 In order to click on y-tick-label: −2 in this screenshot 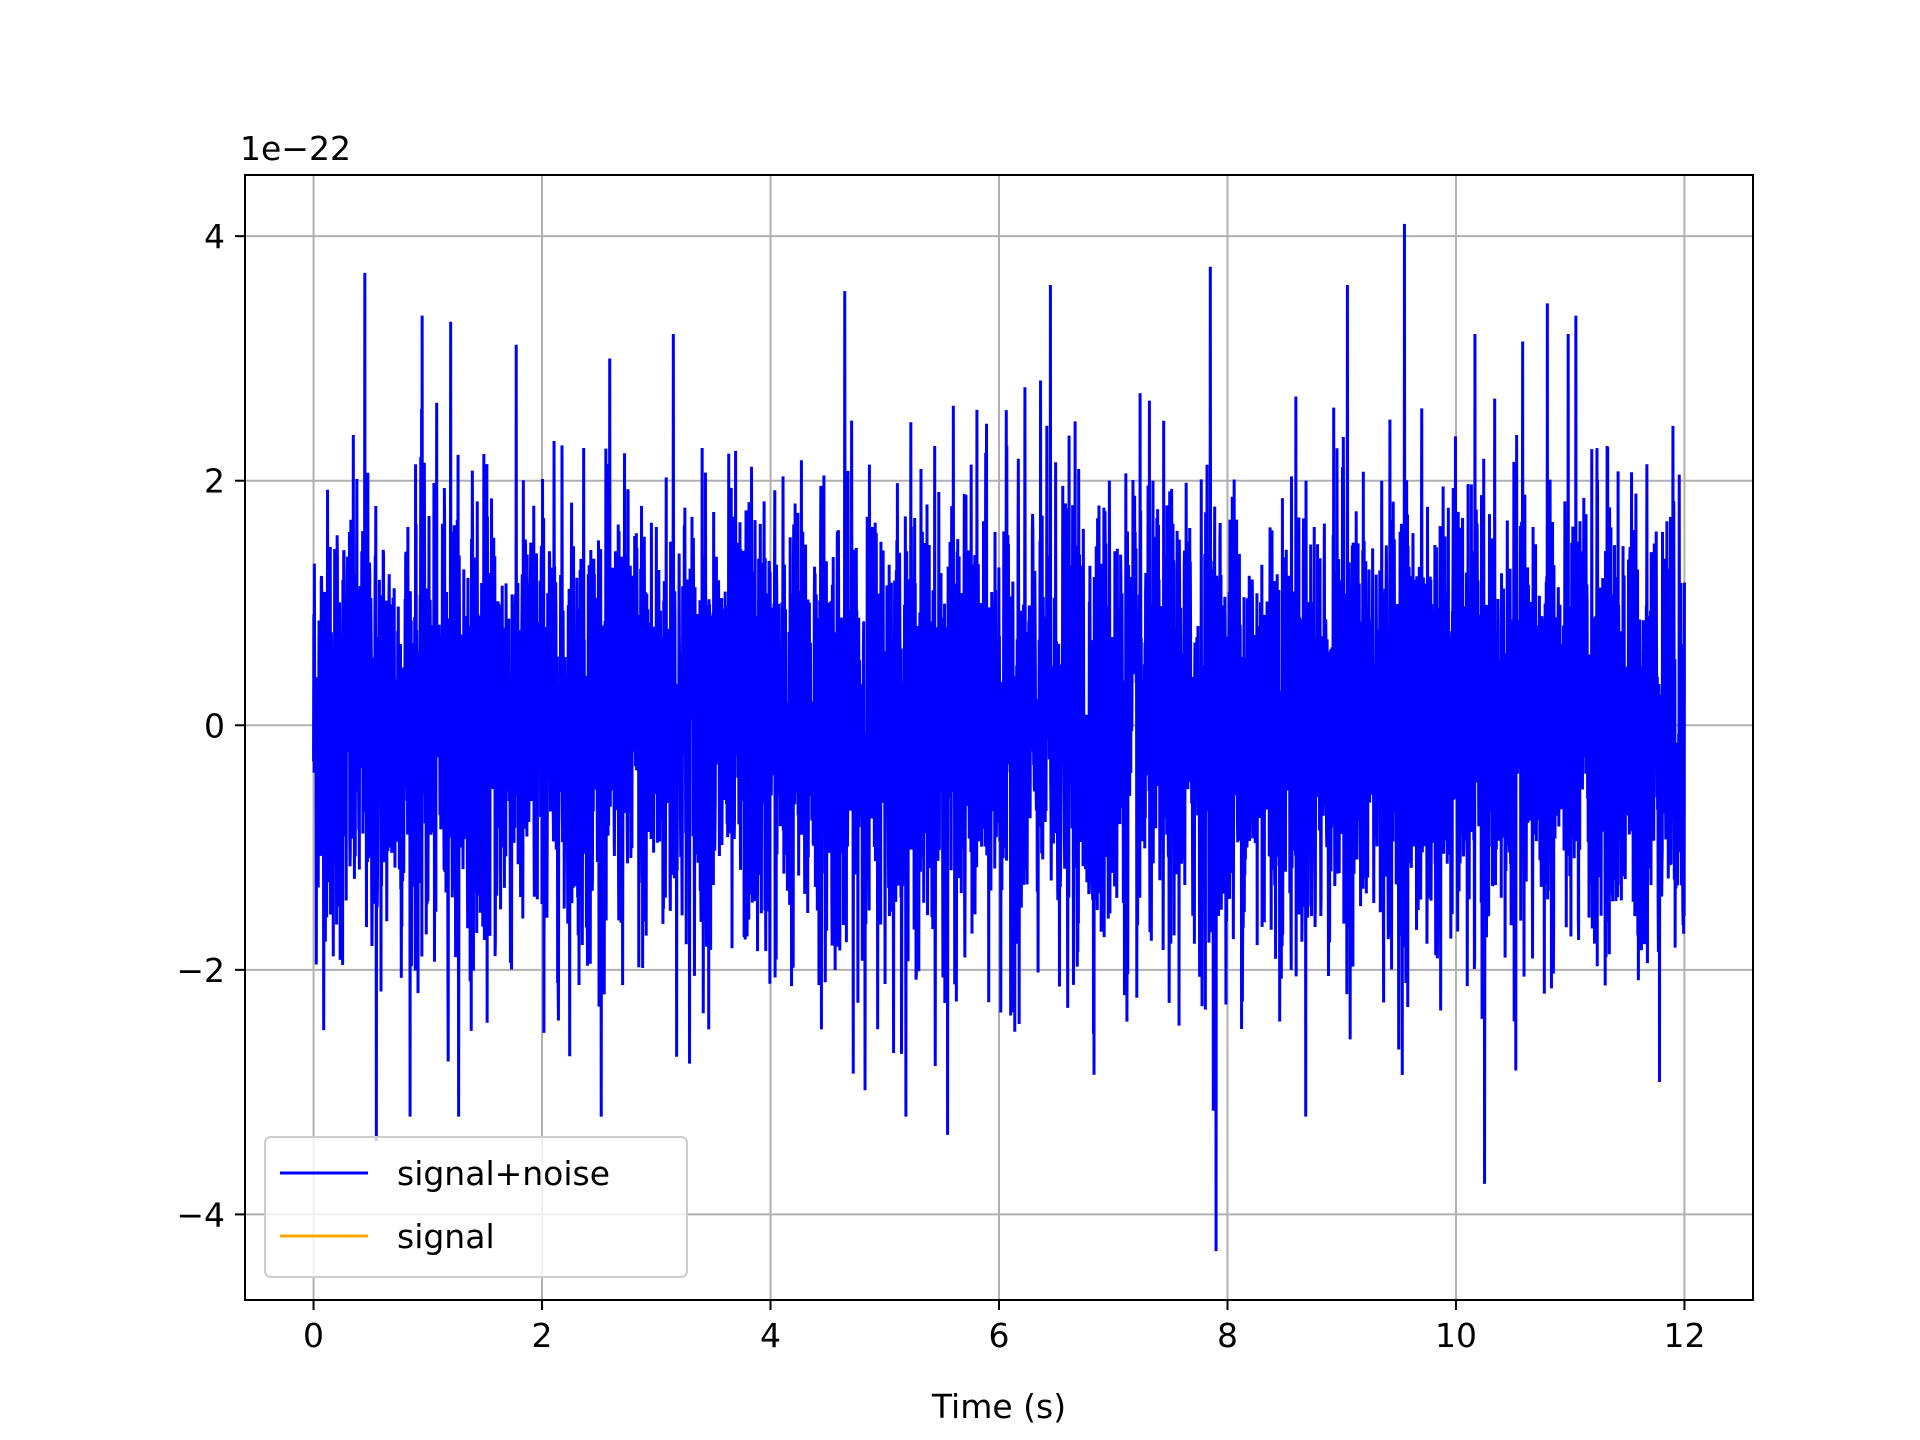, I will do `click(200, 970)`.